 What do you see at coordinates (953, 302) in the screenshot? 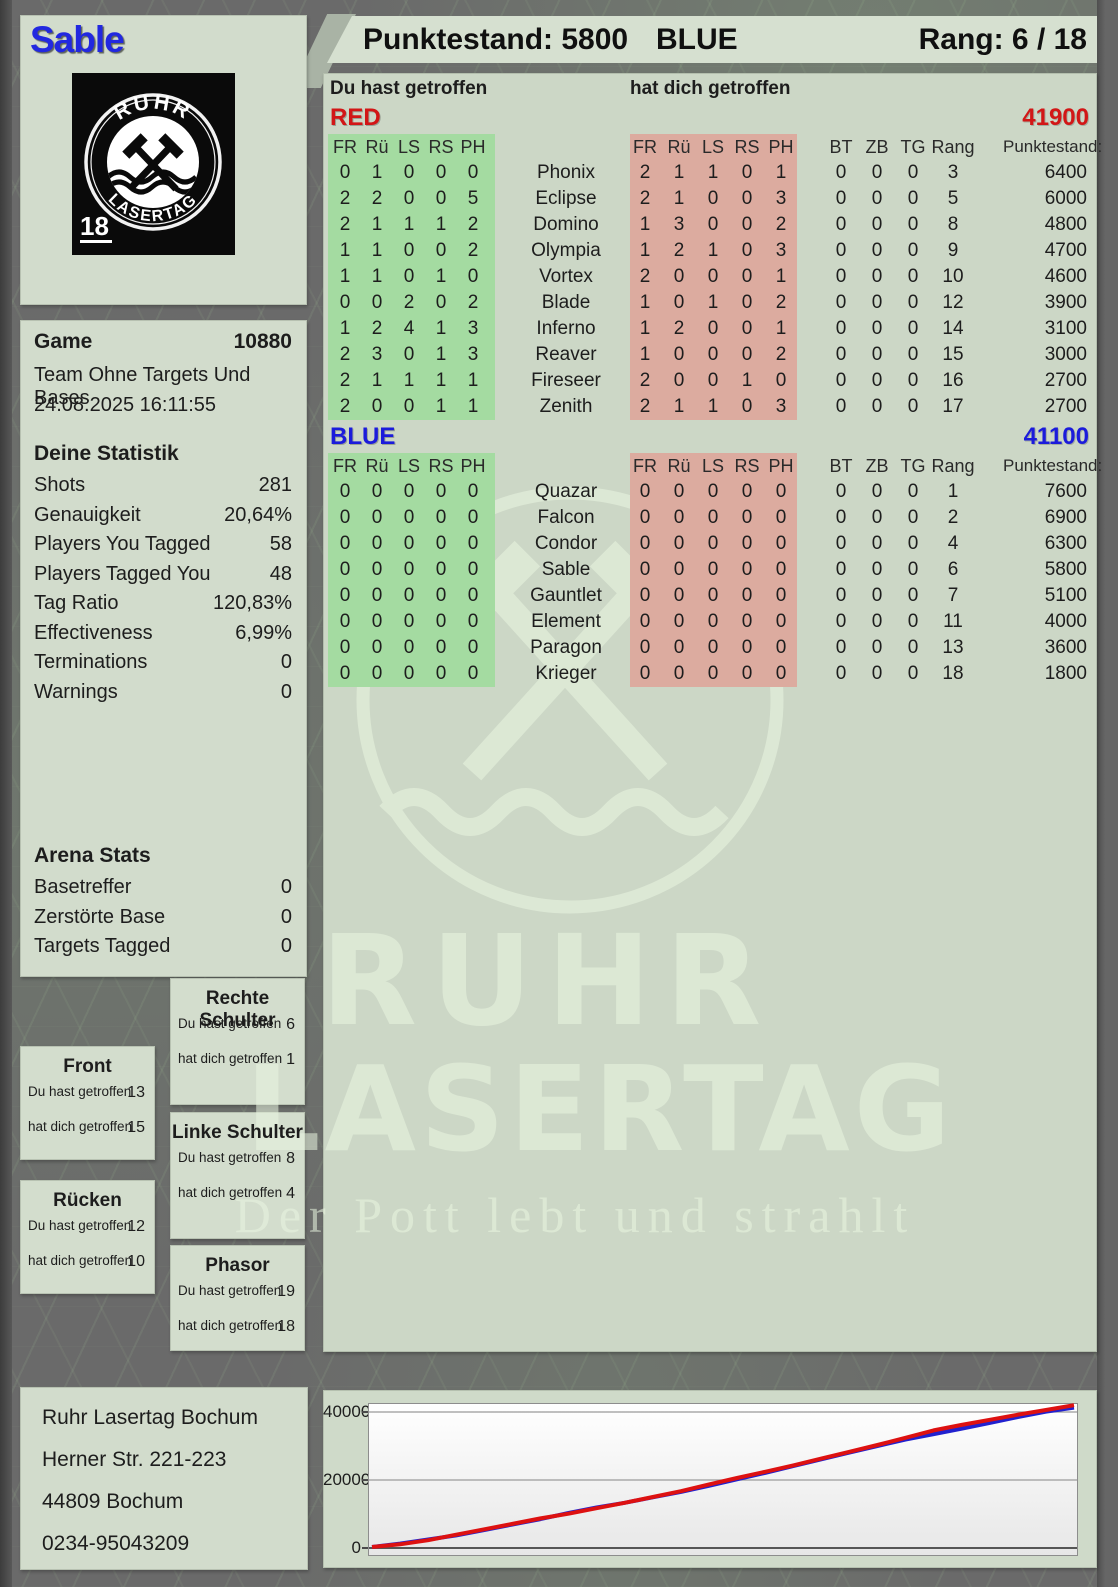
I see `rank-cell: 12` at bounding box center [953, 302].